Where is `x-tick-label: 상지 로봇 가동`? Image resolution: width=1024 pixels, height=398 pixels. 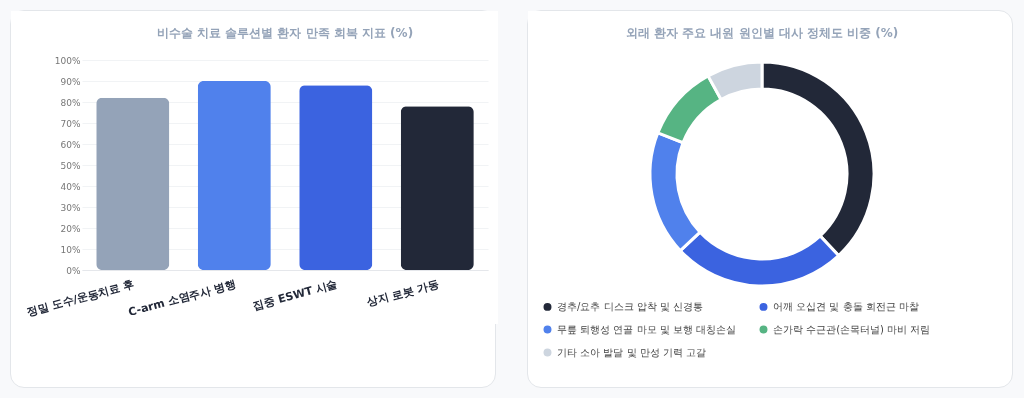
x-tick-label: 상지 로봇 가동 is located at coordinates (403, 293).